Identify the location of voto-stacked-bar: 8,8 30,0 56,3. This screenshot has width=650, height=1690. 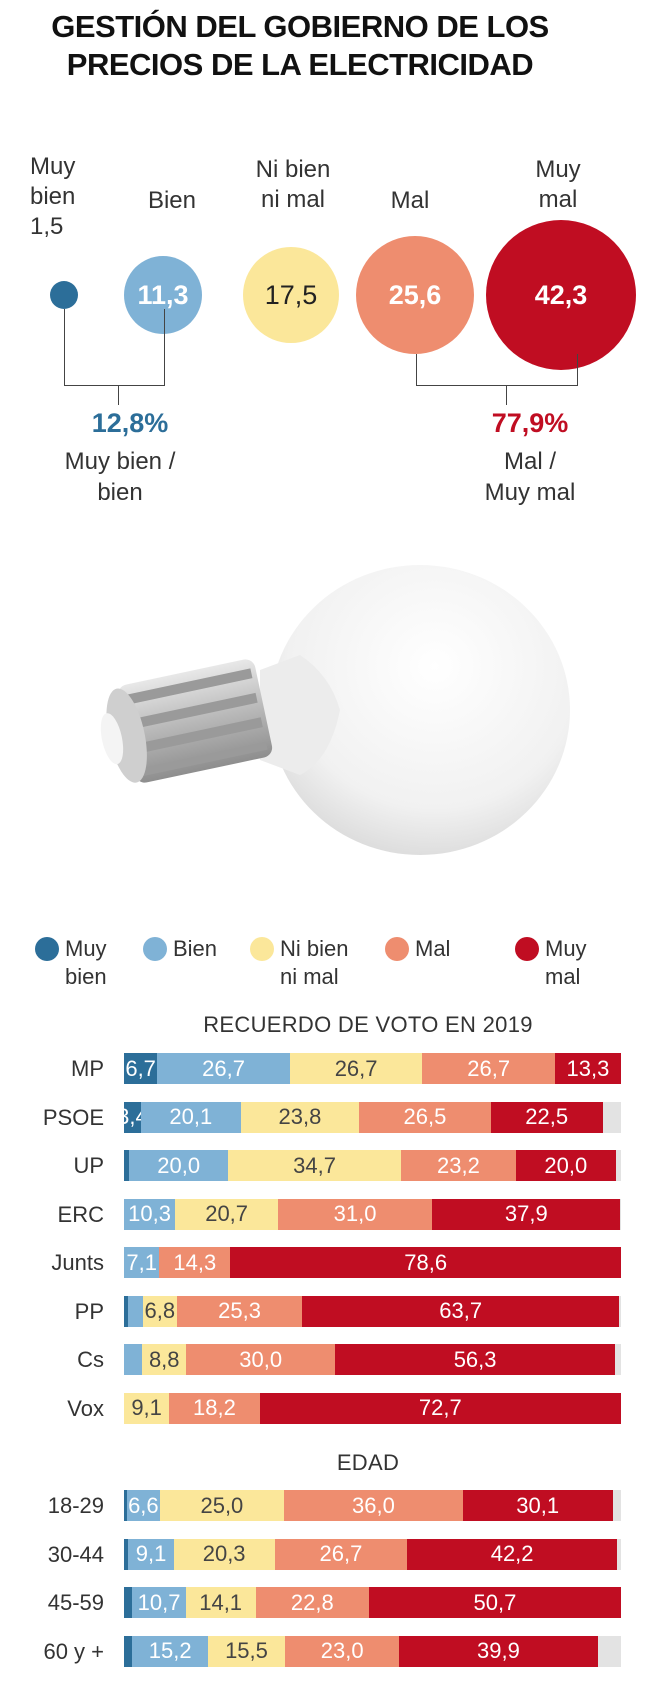
(372, 1359).